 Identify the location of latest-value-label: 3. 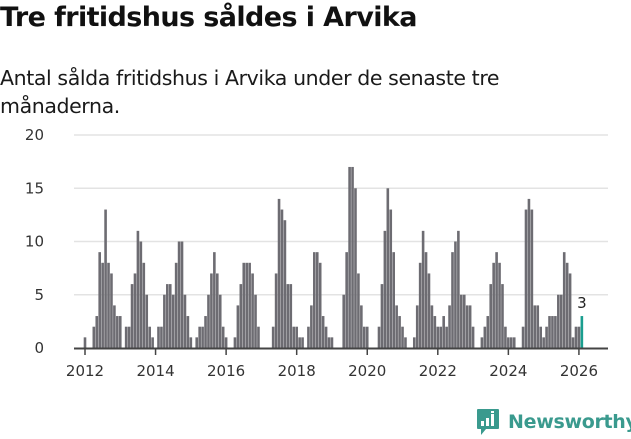
(582, 303).